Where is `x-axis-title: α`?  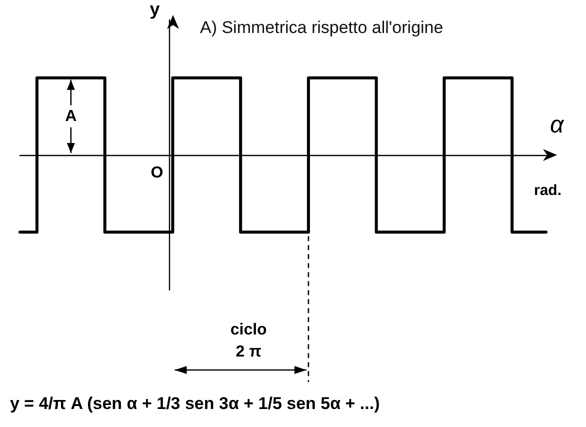
x-axis-title: α is located at coordinates (557, 125).